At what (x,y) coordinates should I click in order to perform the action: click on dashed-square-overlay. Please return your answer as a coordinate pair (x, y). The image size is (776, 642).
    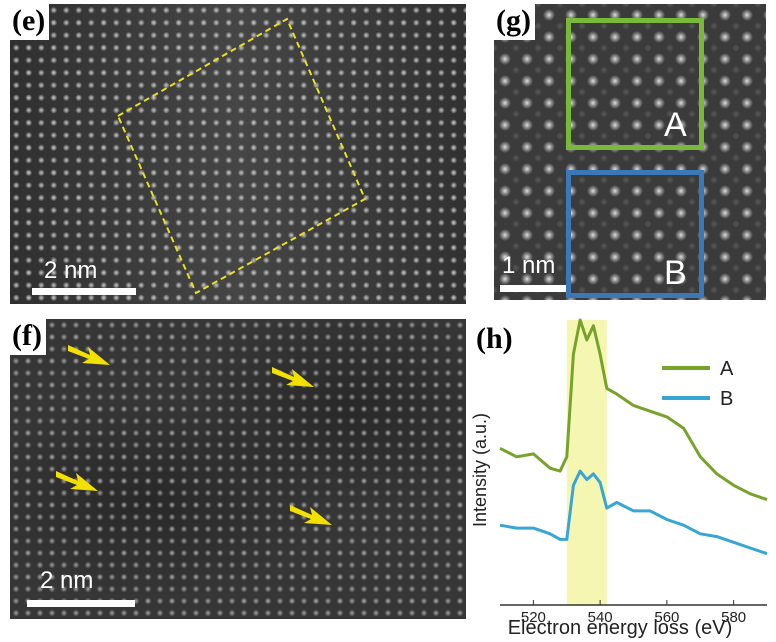
    Looking at the image, I should click on (241, 156).